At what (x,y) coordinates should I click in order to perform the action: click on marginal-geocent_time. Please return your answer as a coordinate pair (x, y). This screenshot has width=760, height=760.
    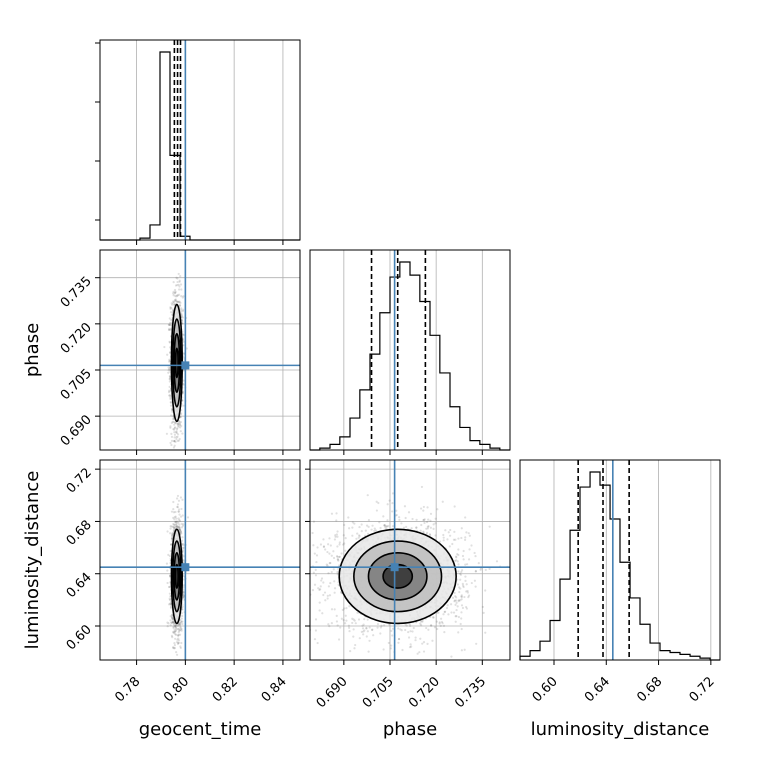
    Looking at the image, I should click on (198, 142).